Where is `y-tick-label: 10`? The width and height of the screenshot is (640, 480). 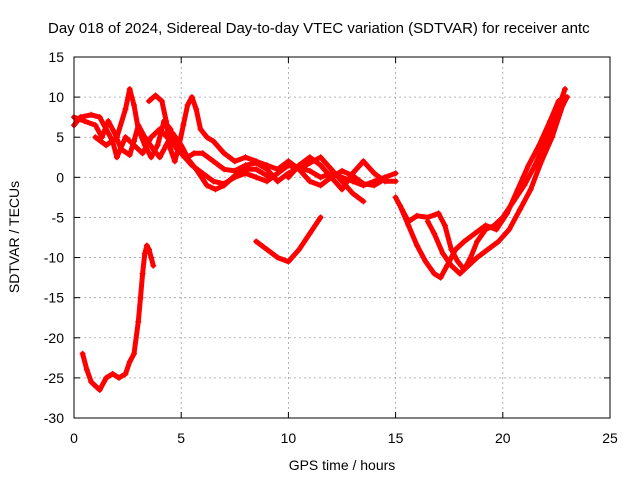
y-tick-label: 10 is located at coordinates (56, 97).